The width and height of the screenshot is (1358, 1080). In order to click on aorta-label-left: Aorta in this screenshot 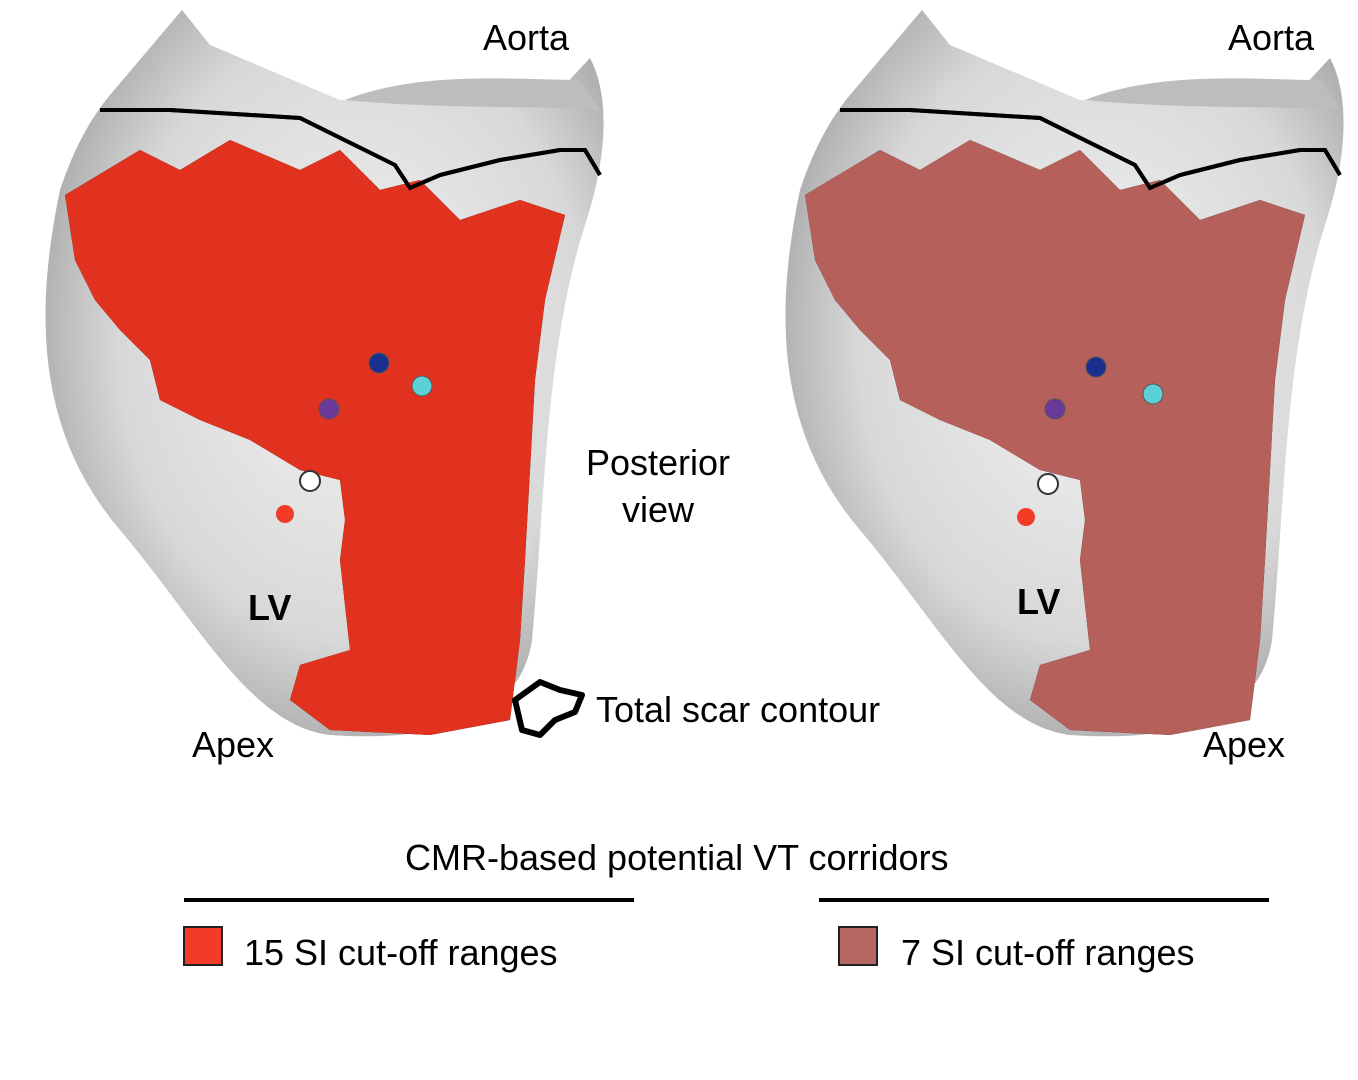, I will do `click(526, 37)`.